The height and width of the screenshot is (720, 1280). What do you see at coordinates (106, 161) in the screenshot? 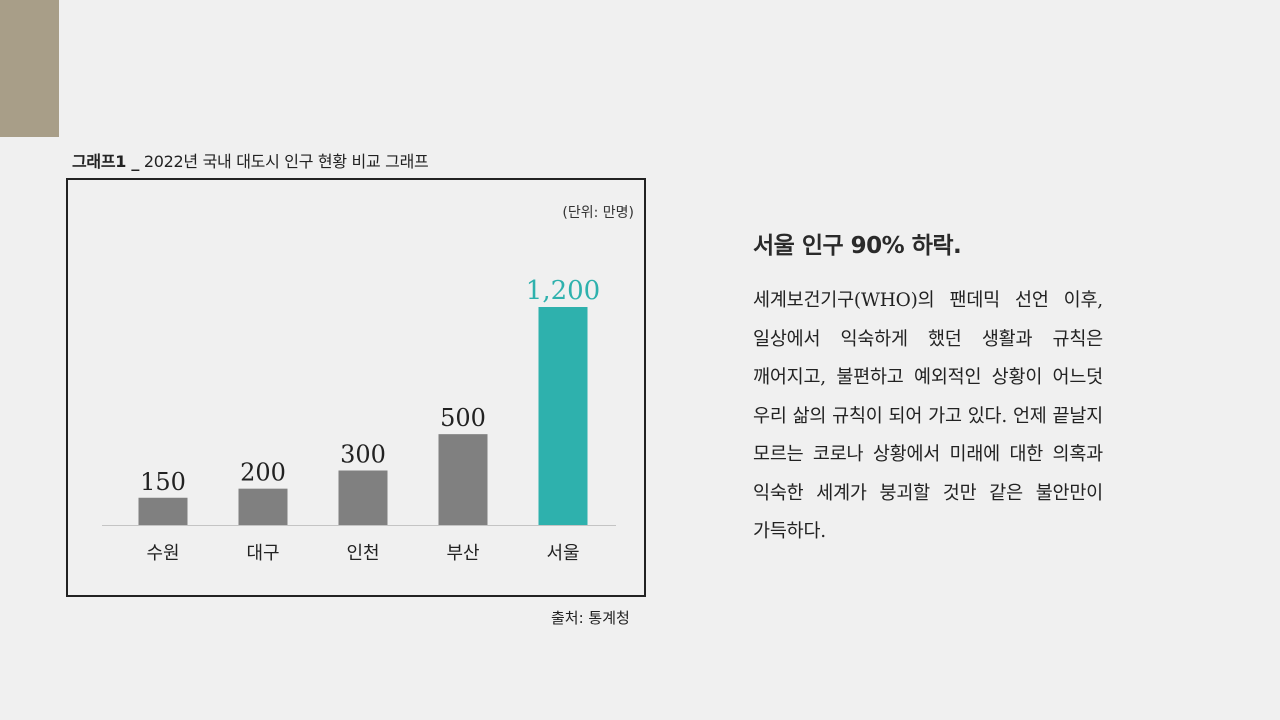
I see `chart-heading-label: 그래프1 _` at bounding box center [106, 161].